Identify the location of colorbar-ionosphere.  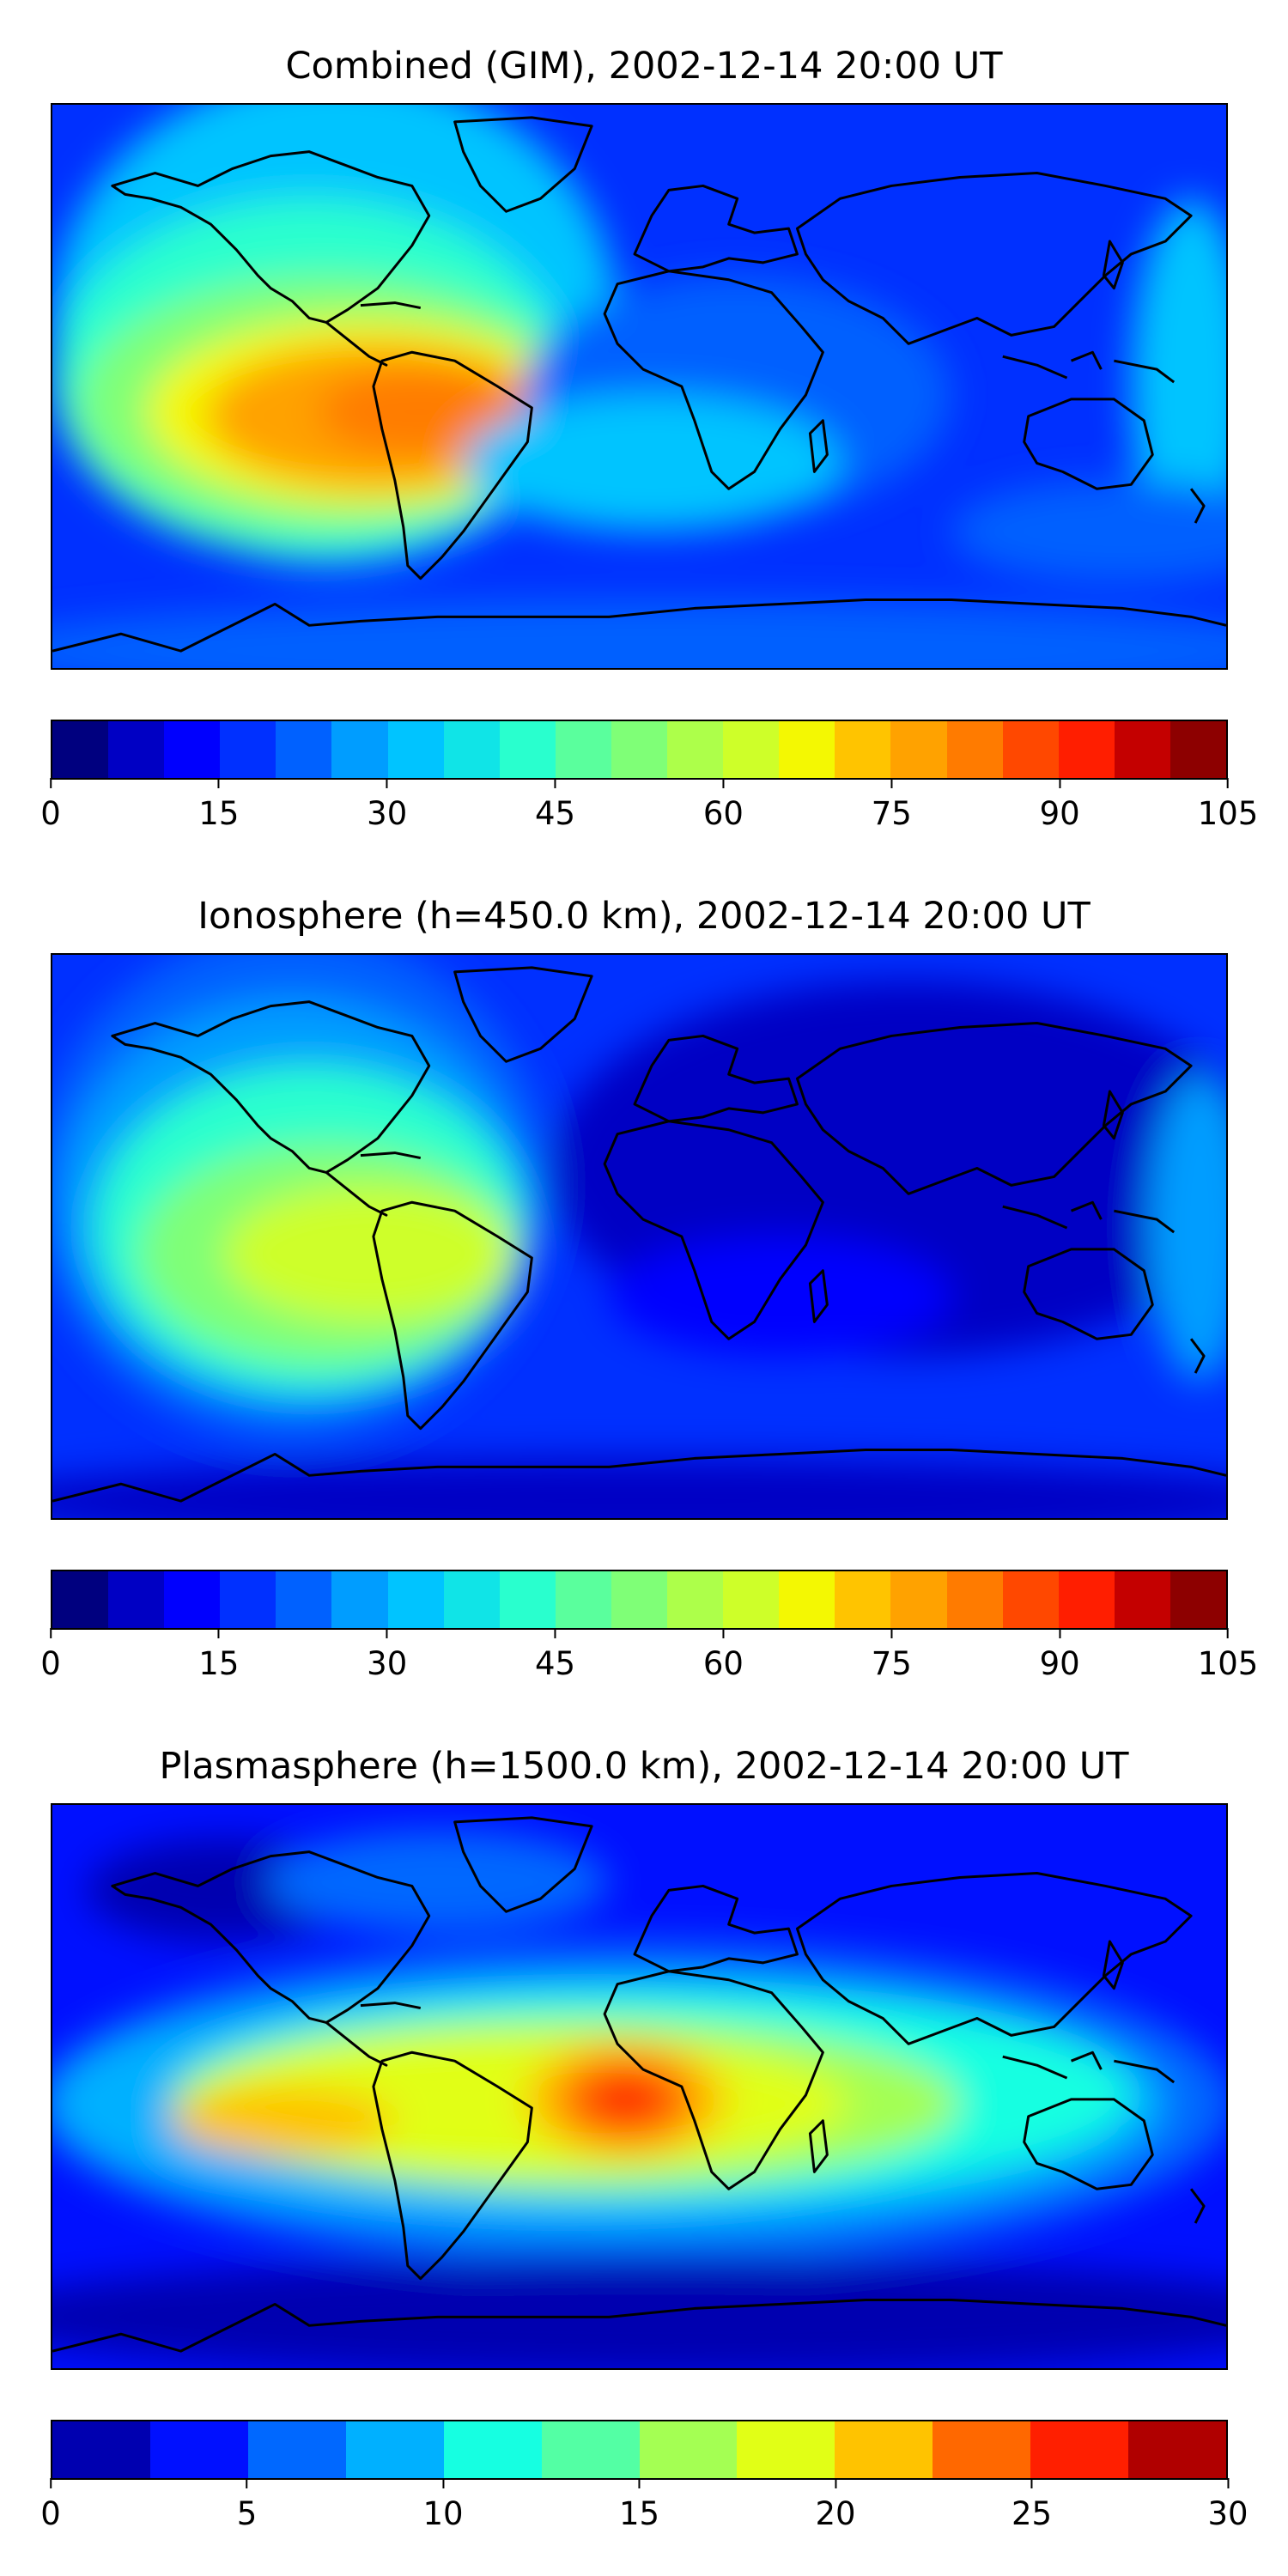
(640, 1600).